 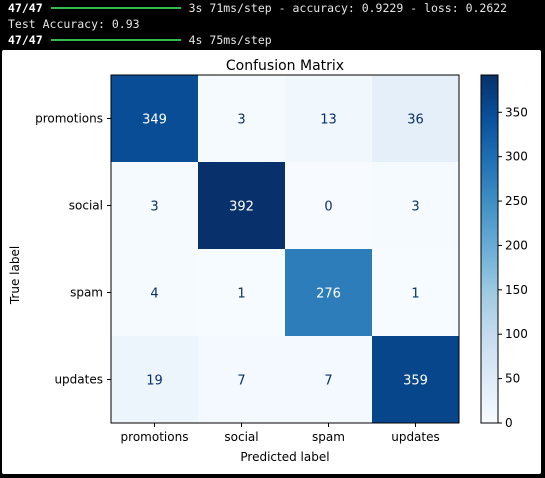 I want to click on cell-value-label: 0, so click(x=328, y=207).